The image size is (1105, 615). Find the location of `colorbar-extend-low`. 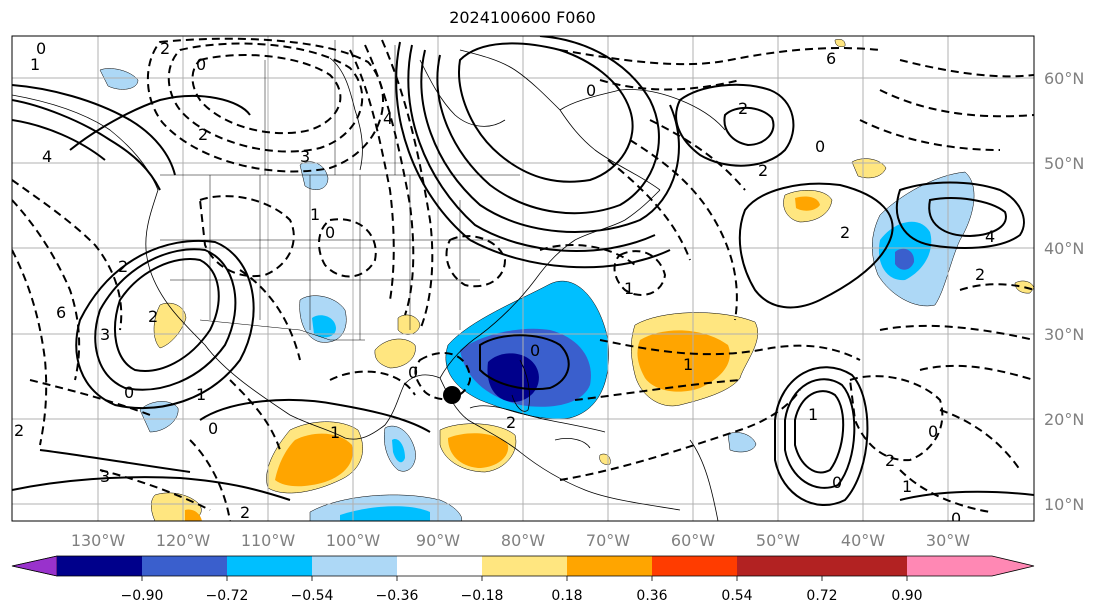

colorbar-extend-low is located at coordinates (34, 566).